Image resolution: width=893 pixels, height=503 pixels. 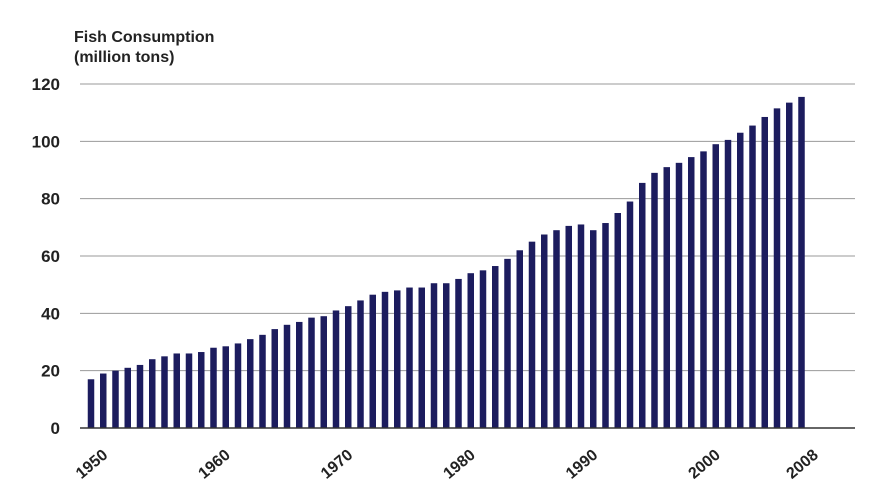 What do you see at coordinates (372, 361) in the screenshot?
I see `bar-1973` at bounding box center [372, 361].